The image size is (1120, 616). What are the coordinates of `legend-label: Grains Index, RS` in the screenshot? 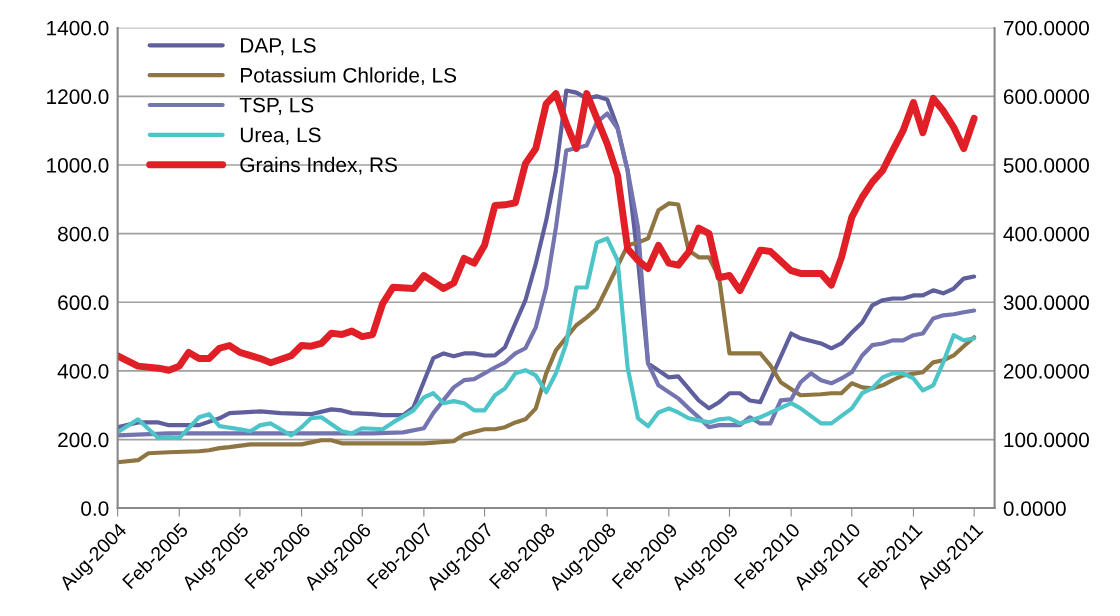 It's located at (318, 165).